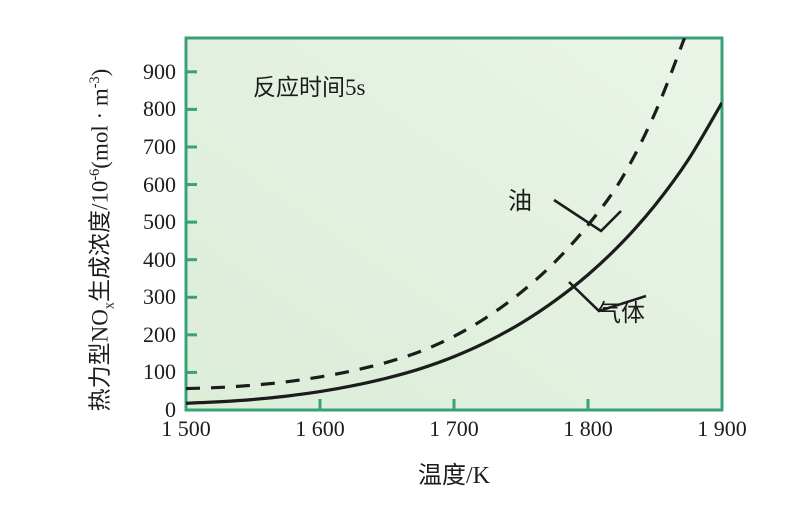 The height and width of the screenshot is (523, 800). Describe the element at coordinates (320, 428) in the screenshot. I see `x-axis-tick-label: 1 600` at that location.